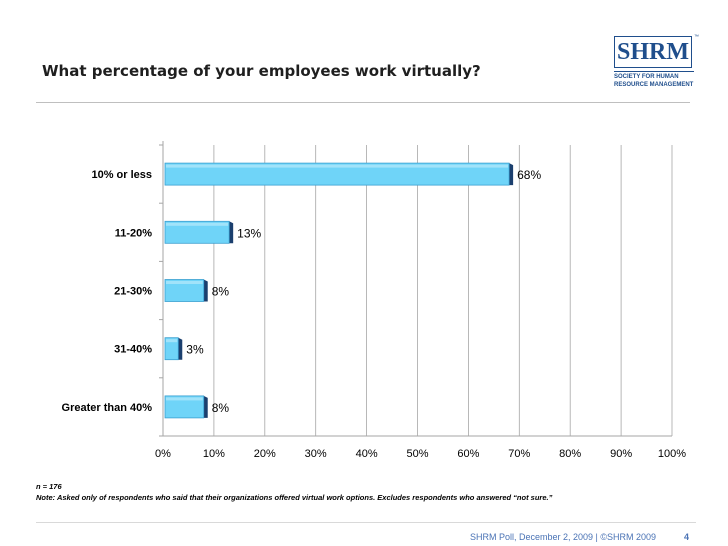 The image size is (728, 546). What do you see at coordinates (654, 85) in the screenshot?
I see `logo-subtitle-line-2: RESOURCE MANAGEMENT` at bounding box center [654, 85].